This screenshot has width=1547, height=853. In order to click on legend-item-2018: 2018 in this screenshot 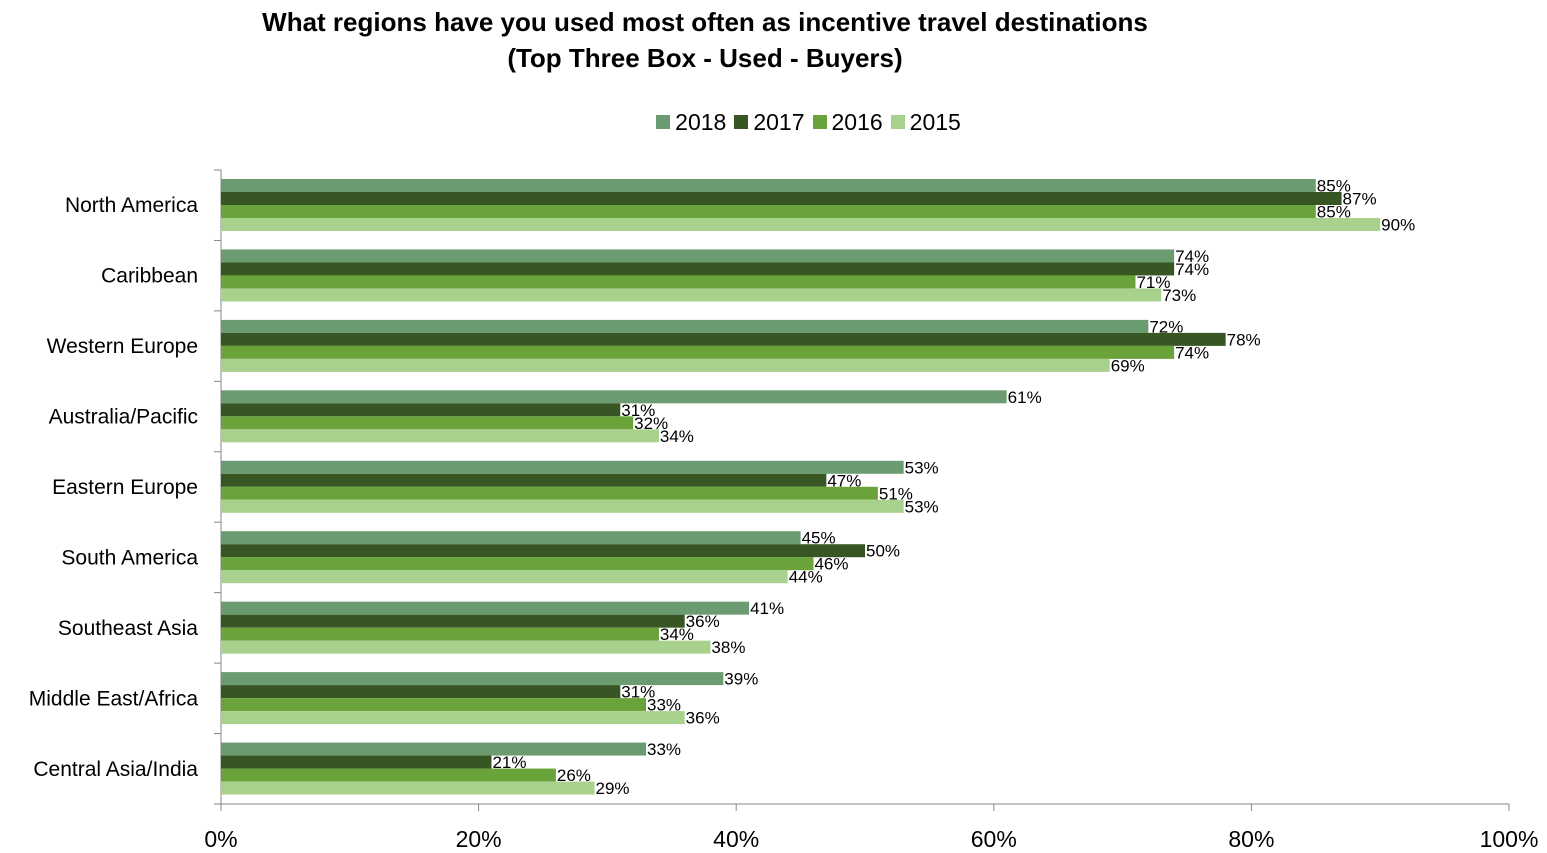, I will do `click(691, 122)`.